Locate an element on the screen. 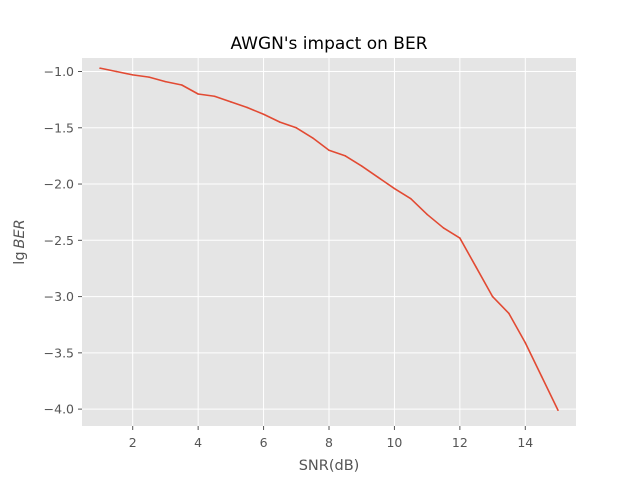 Image resolution: width=640 pixels, height=480 pixels. x-tick-label: 8 is located at coordinates (329, 442).